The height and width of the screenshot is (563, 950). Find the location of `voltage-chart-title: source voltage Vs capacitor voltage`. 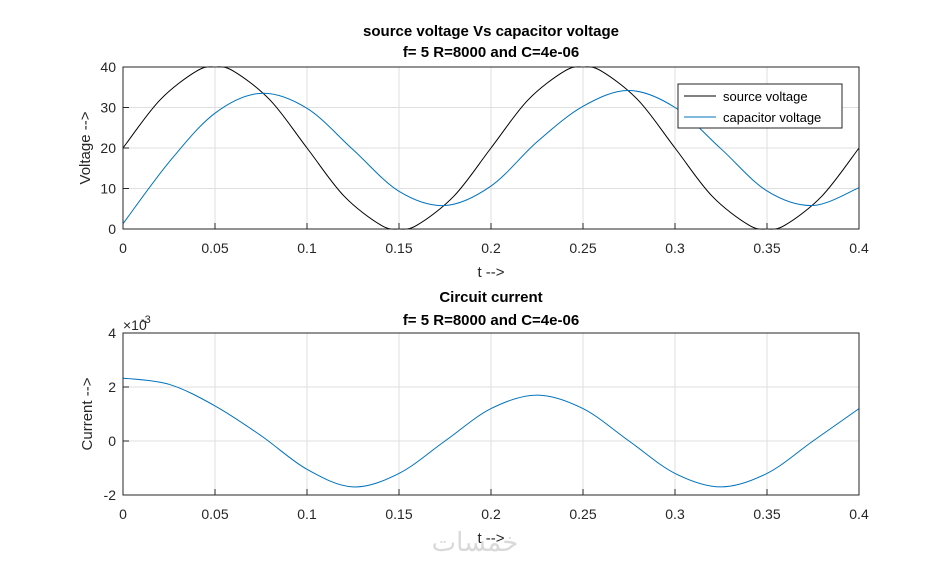

voltage-chart-title: source voltage Vs capacitor voltage is located at coordinates (491, 31).